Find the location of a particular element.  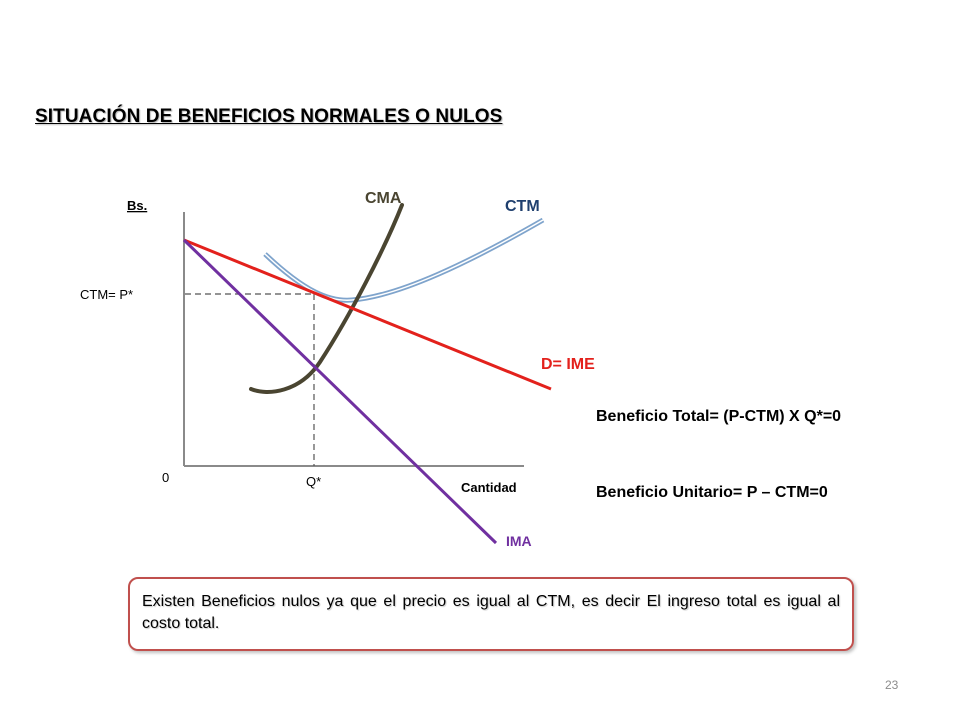

demand-line is located at coordinates (367, 314).